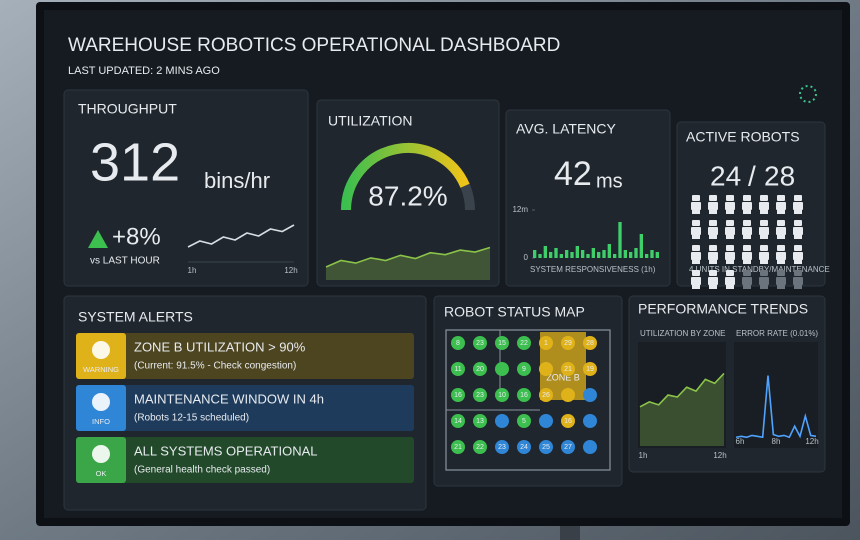  What do you see at coordinates (563, 377) in the screenshot?
I see `zone-label: ZONE B` at bounding box center [563, 377].